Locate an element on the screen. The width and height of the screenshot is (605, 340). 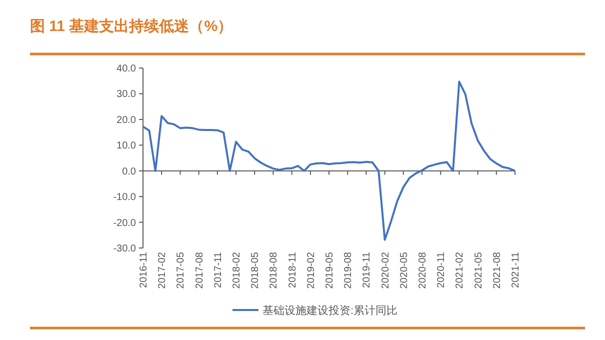
x-tick-label: 2019-05 is located at coordinates (330, 270).